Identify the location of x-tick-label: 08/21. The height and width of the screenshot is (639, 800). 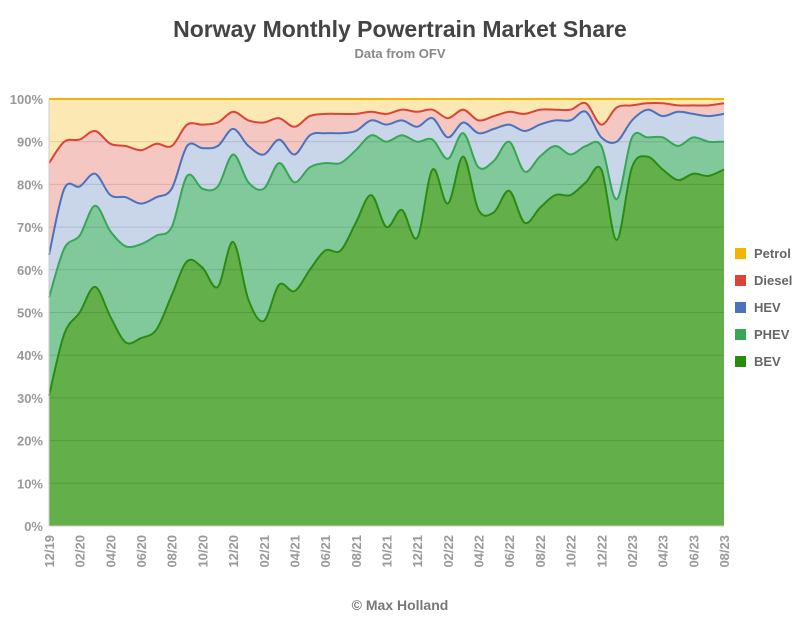
(356, 551).